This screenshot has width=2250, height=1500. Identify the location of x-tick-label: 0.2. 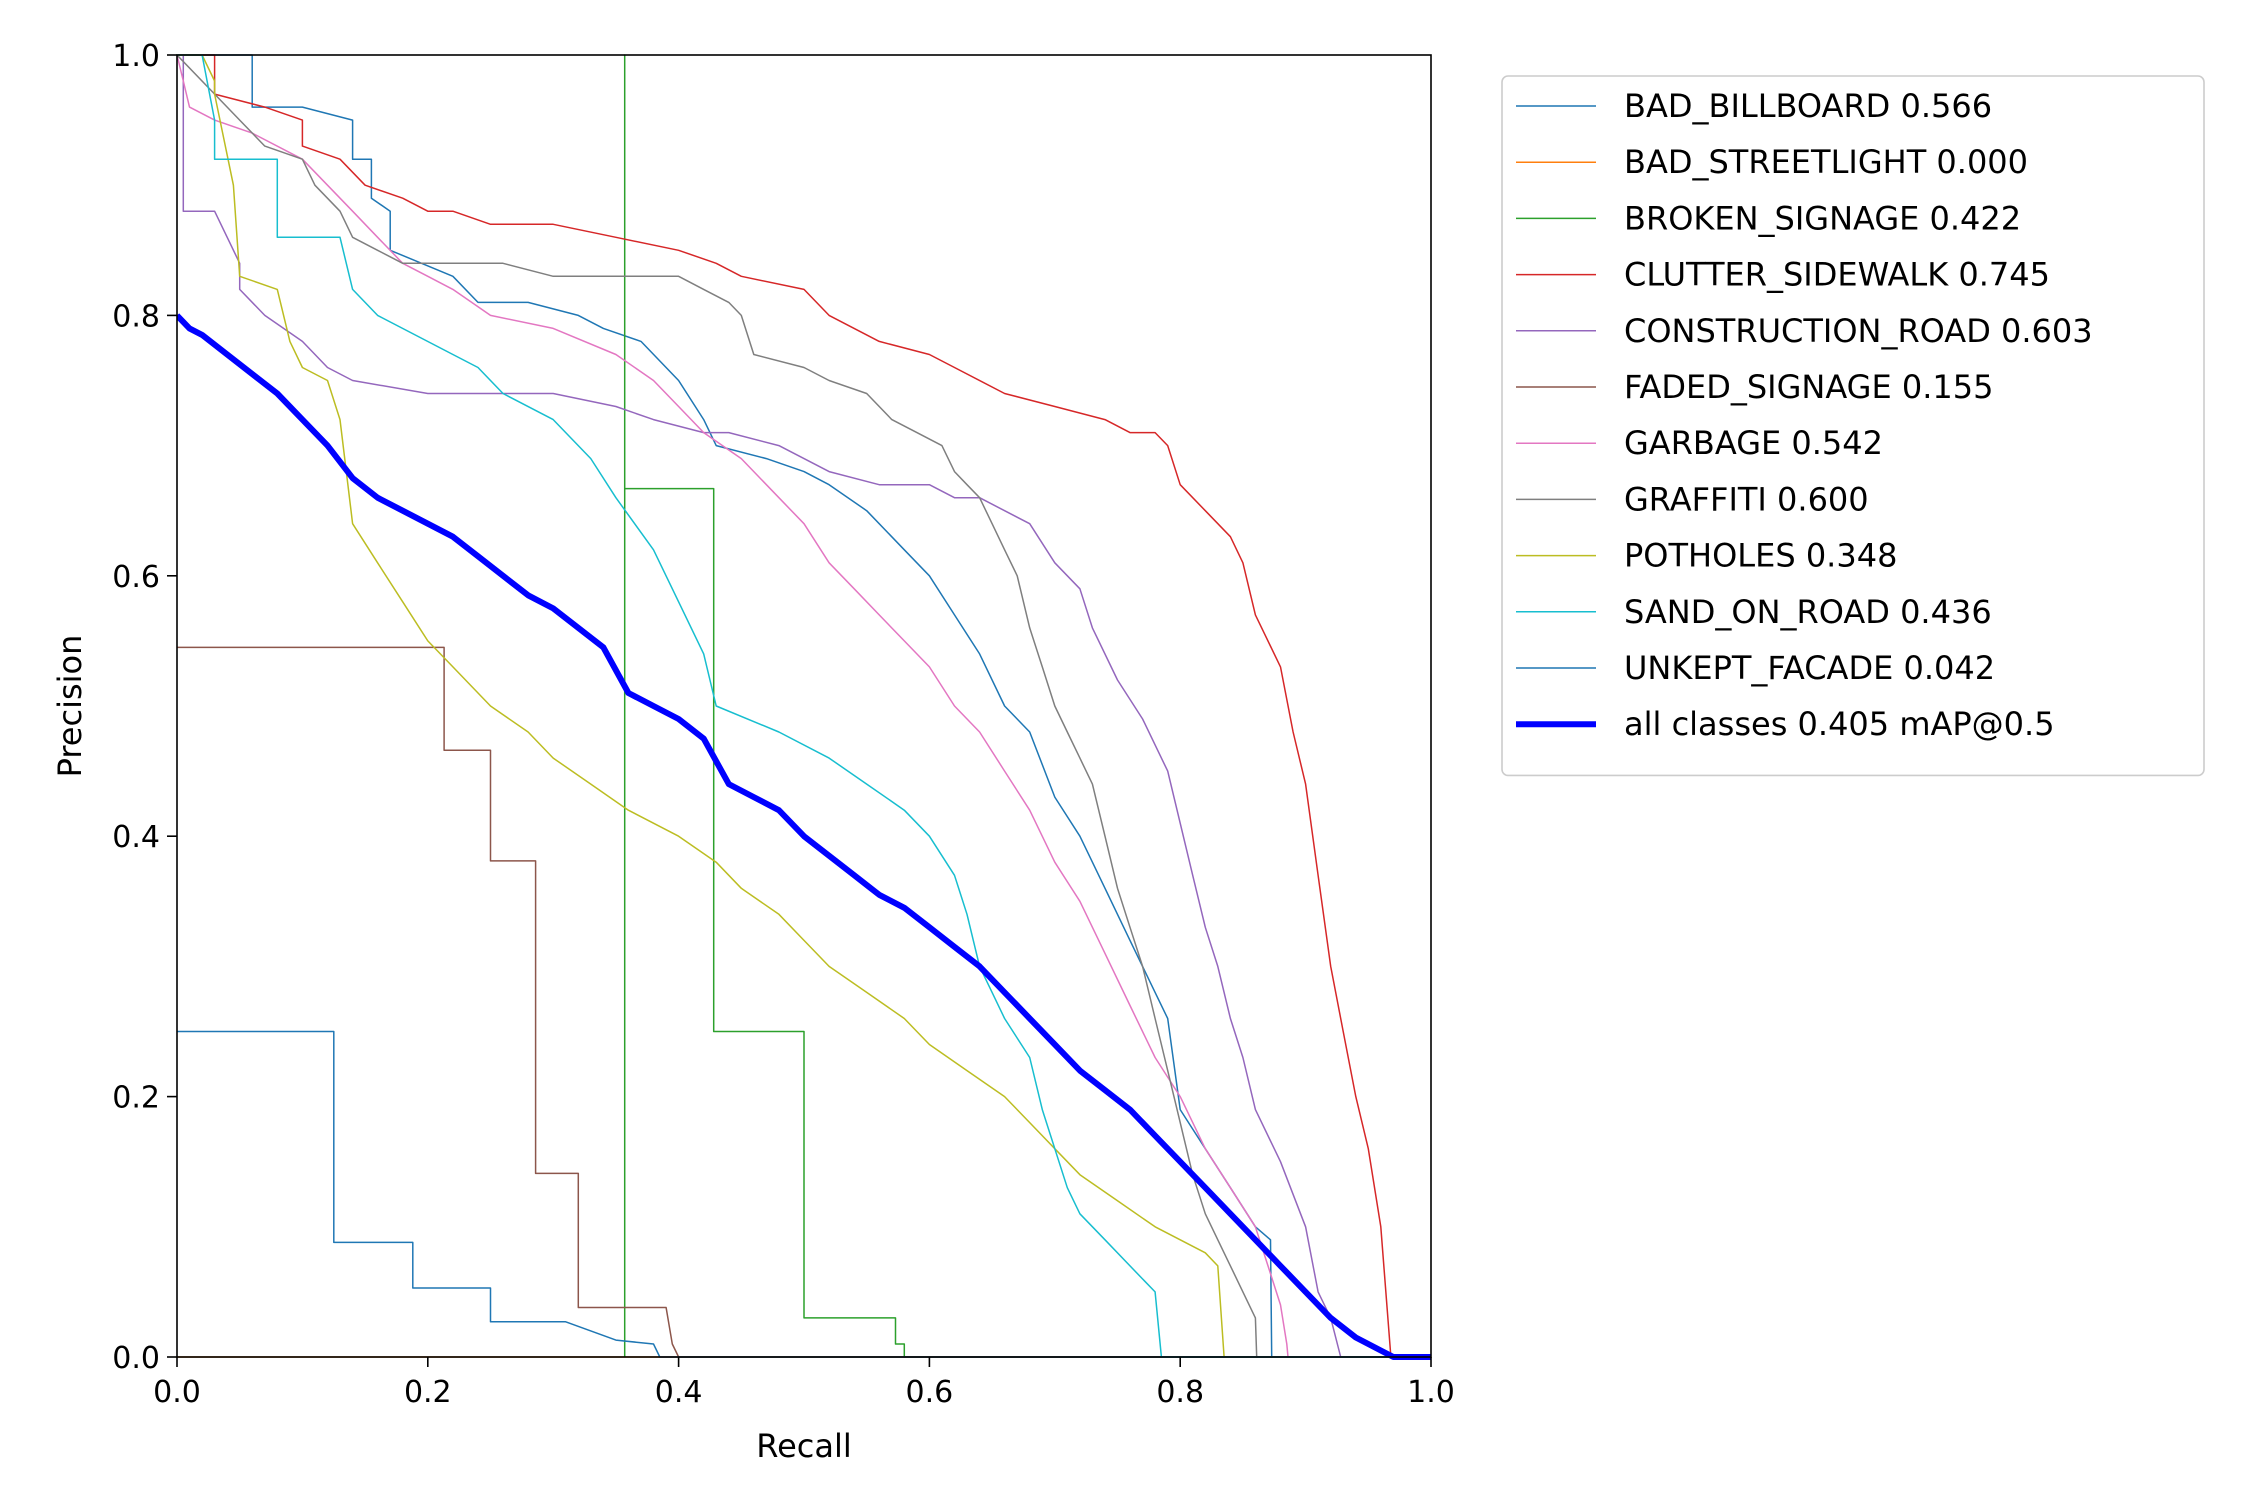
(428, 1392).